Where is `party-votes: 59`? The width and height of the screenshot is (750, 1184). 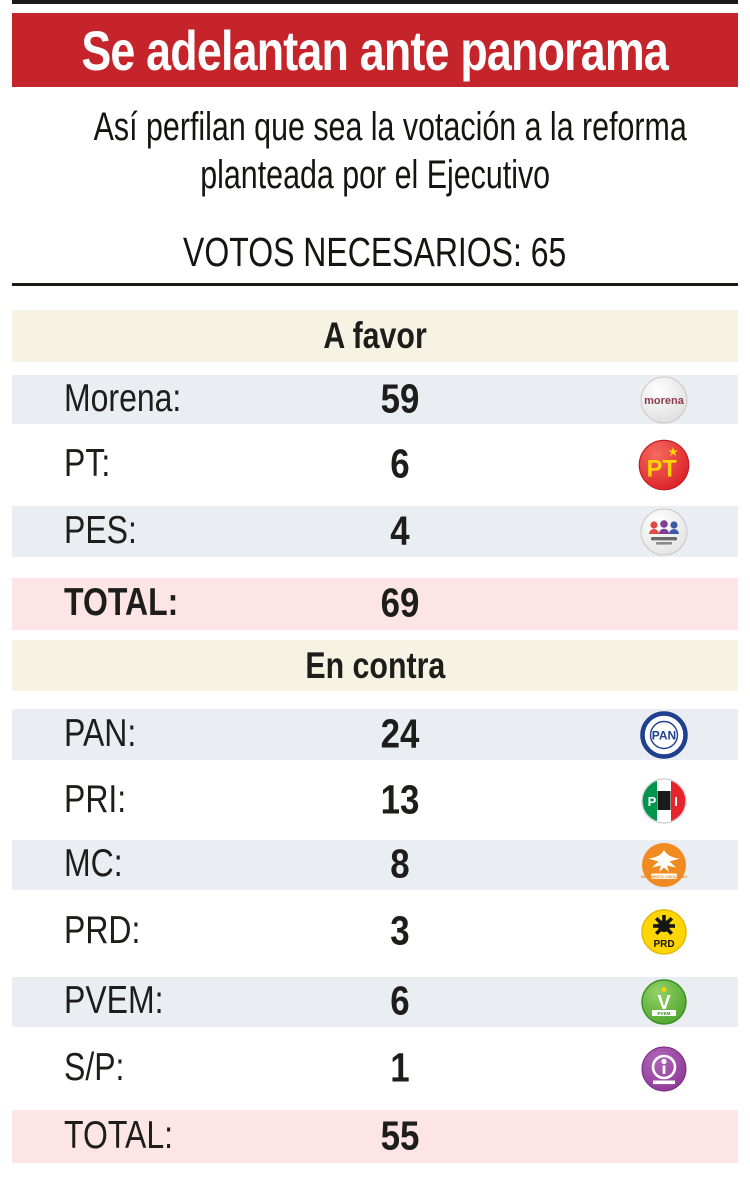 party-votes: 59 is located at coordinates (400, 398).